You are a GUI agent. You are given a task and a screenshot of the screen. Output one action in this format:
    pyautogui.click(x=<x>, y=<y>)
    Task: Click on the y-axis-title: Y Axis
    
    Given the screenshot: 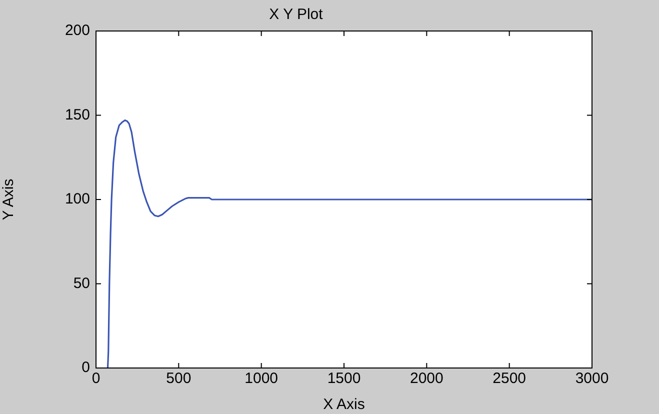 What is the action you would take?
    pyautogui.click(x=9, y=199)
    